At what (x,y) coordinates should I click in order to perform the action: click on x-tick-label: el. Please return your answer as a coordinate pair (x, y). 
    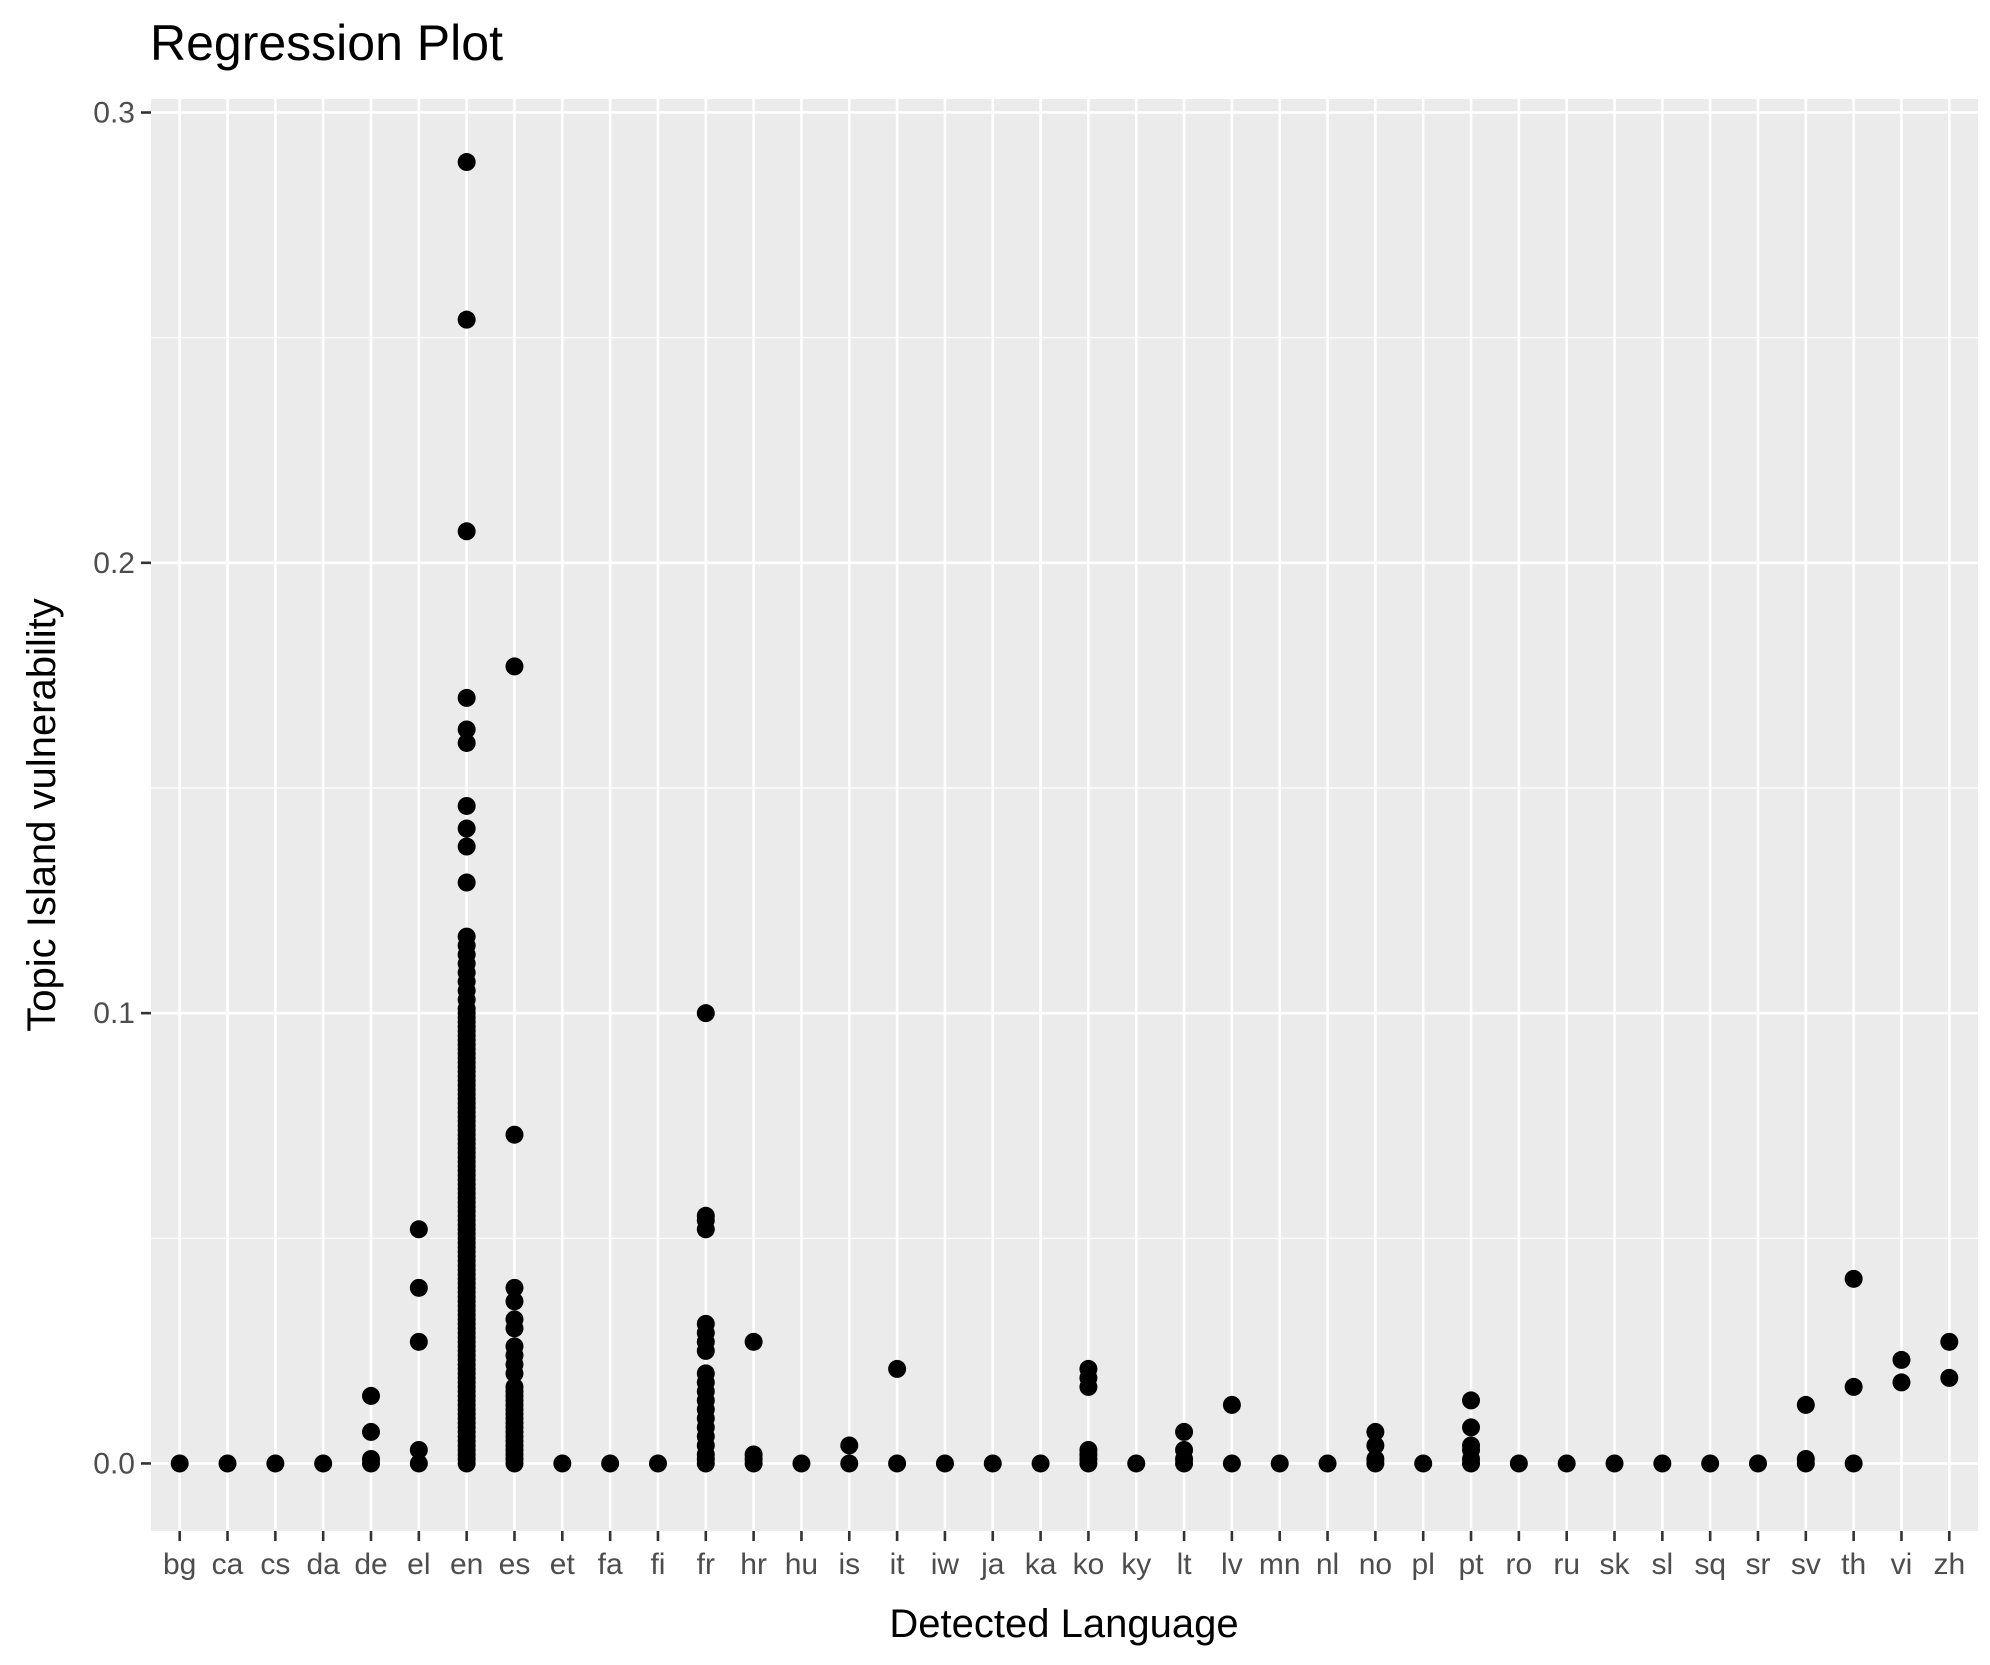
    Looking at the image, I should click on (418, 1564).